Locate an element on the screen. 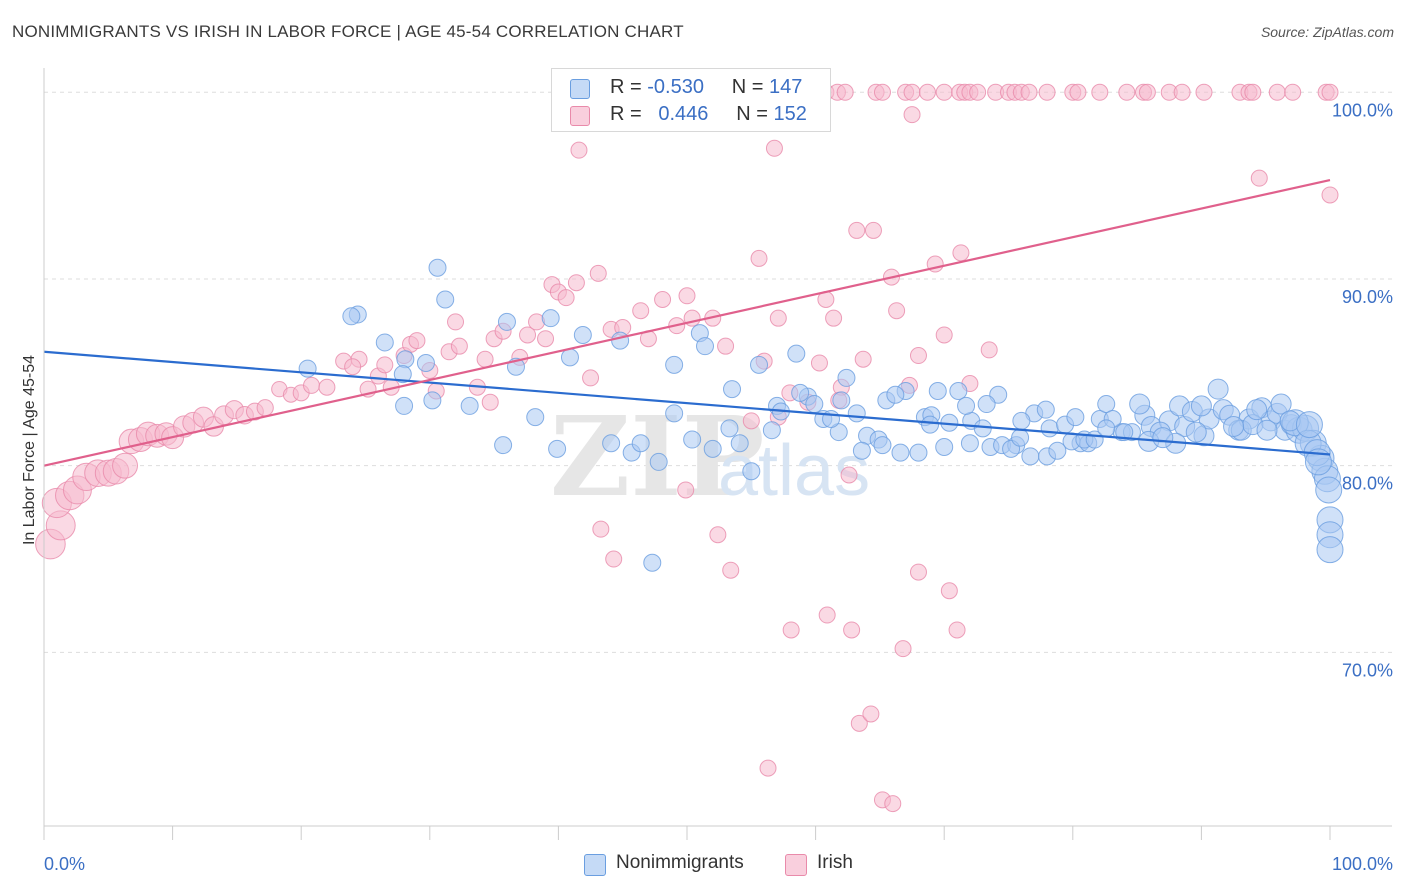 This screenshot has width=1406, height=892. legend-r-value: 0.446 is located at coordinates (683, 114).